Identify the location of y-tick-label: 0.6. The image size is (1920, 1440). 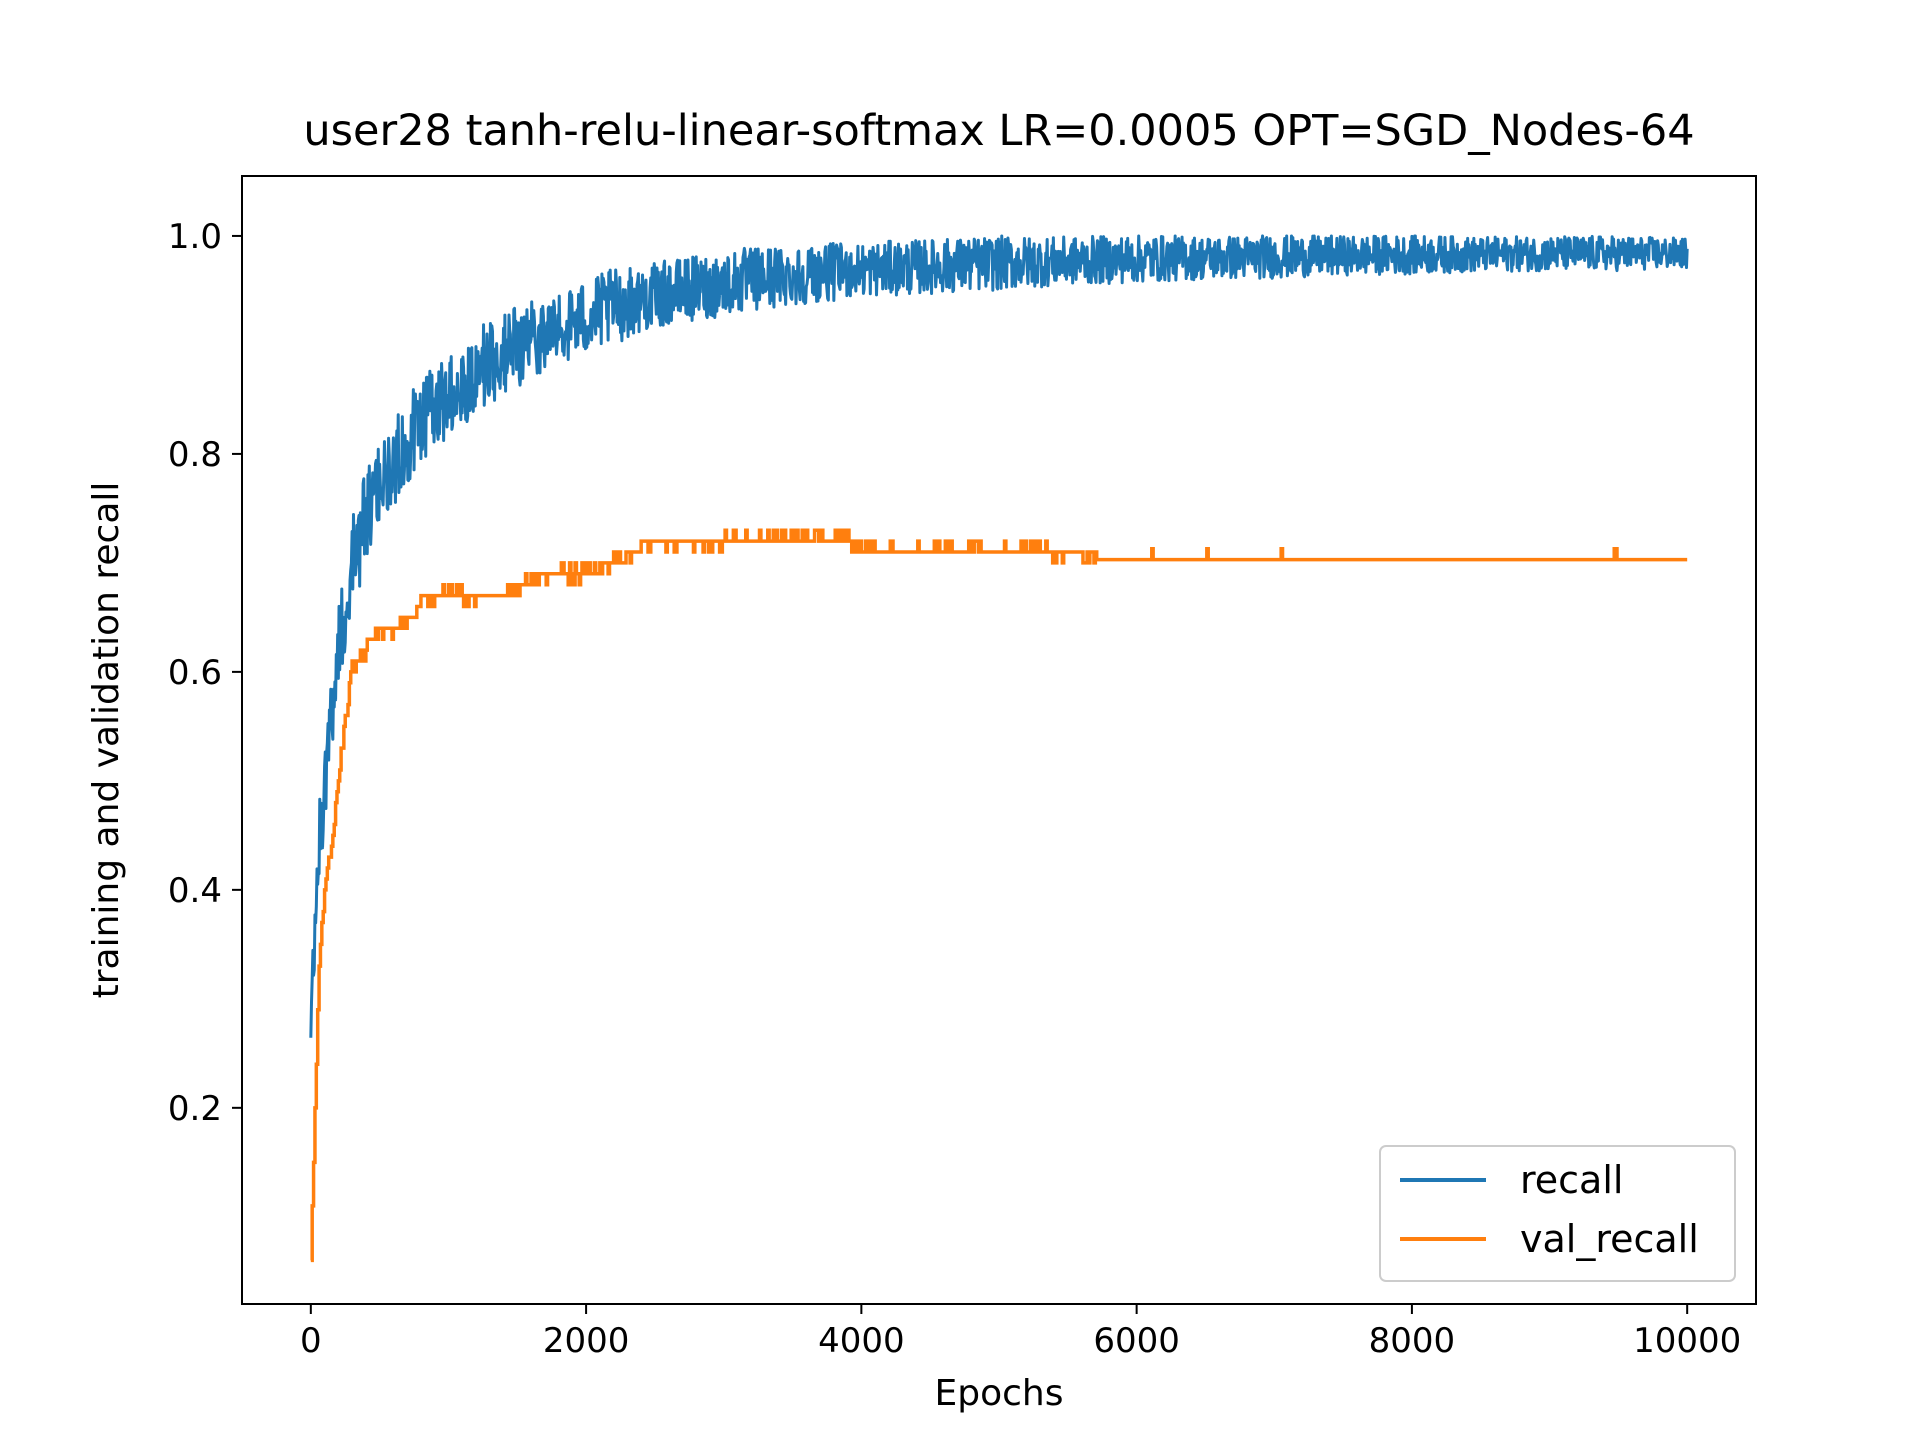
(195, 673).